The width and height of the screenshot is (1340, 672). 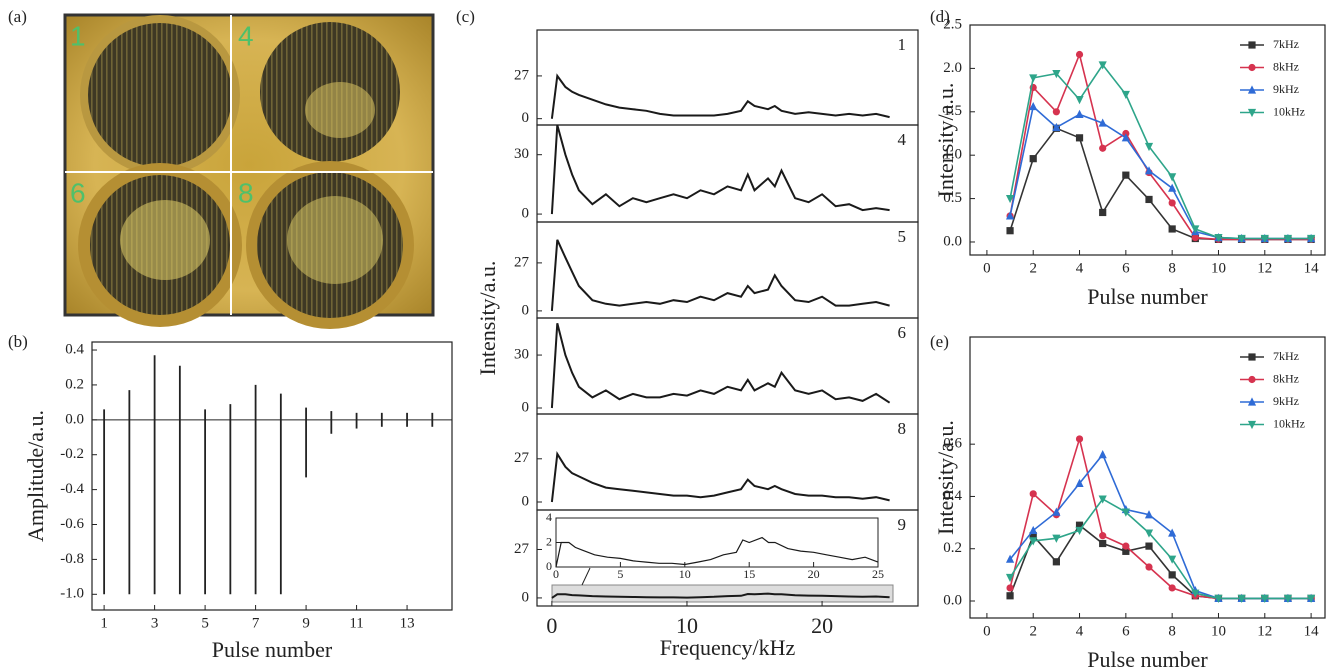 I want to click on legend-label: 7kHz, so click(x=1286, y=356).